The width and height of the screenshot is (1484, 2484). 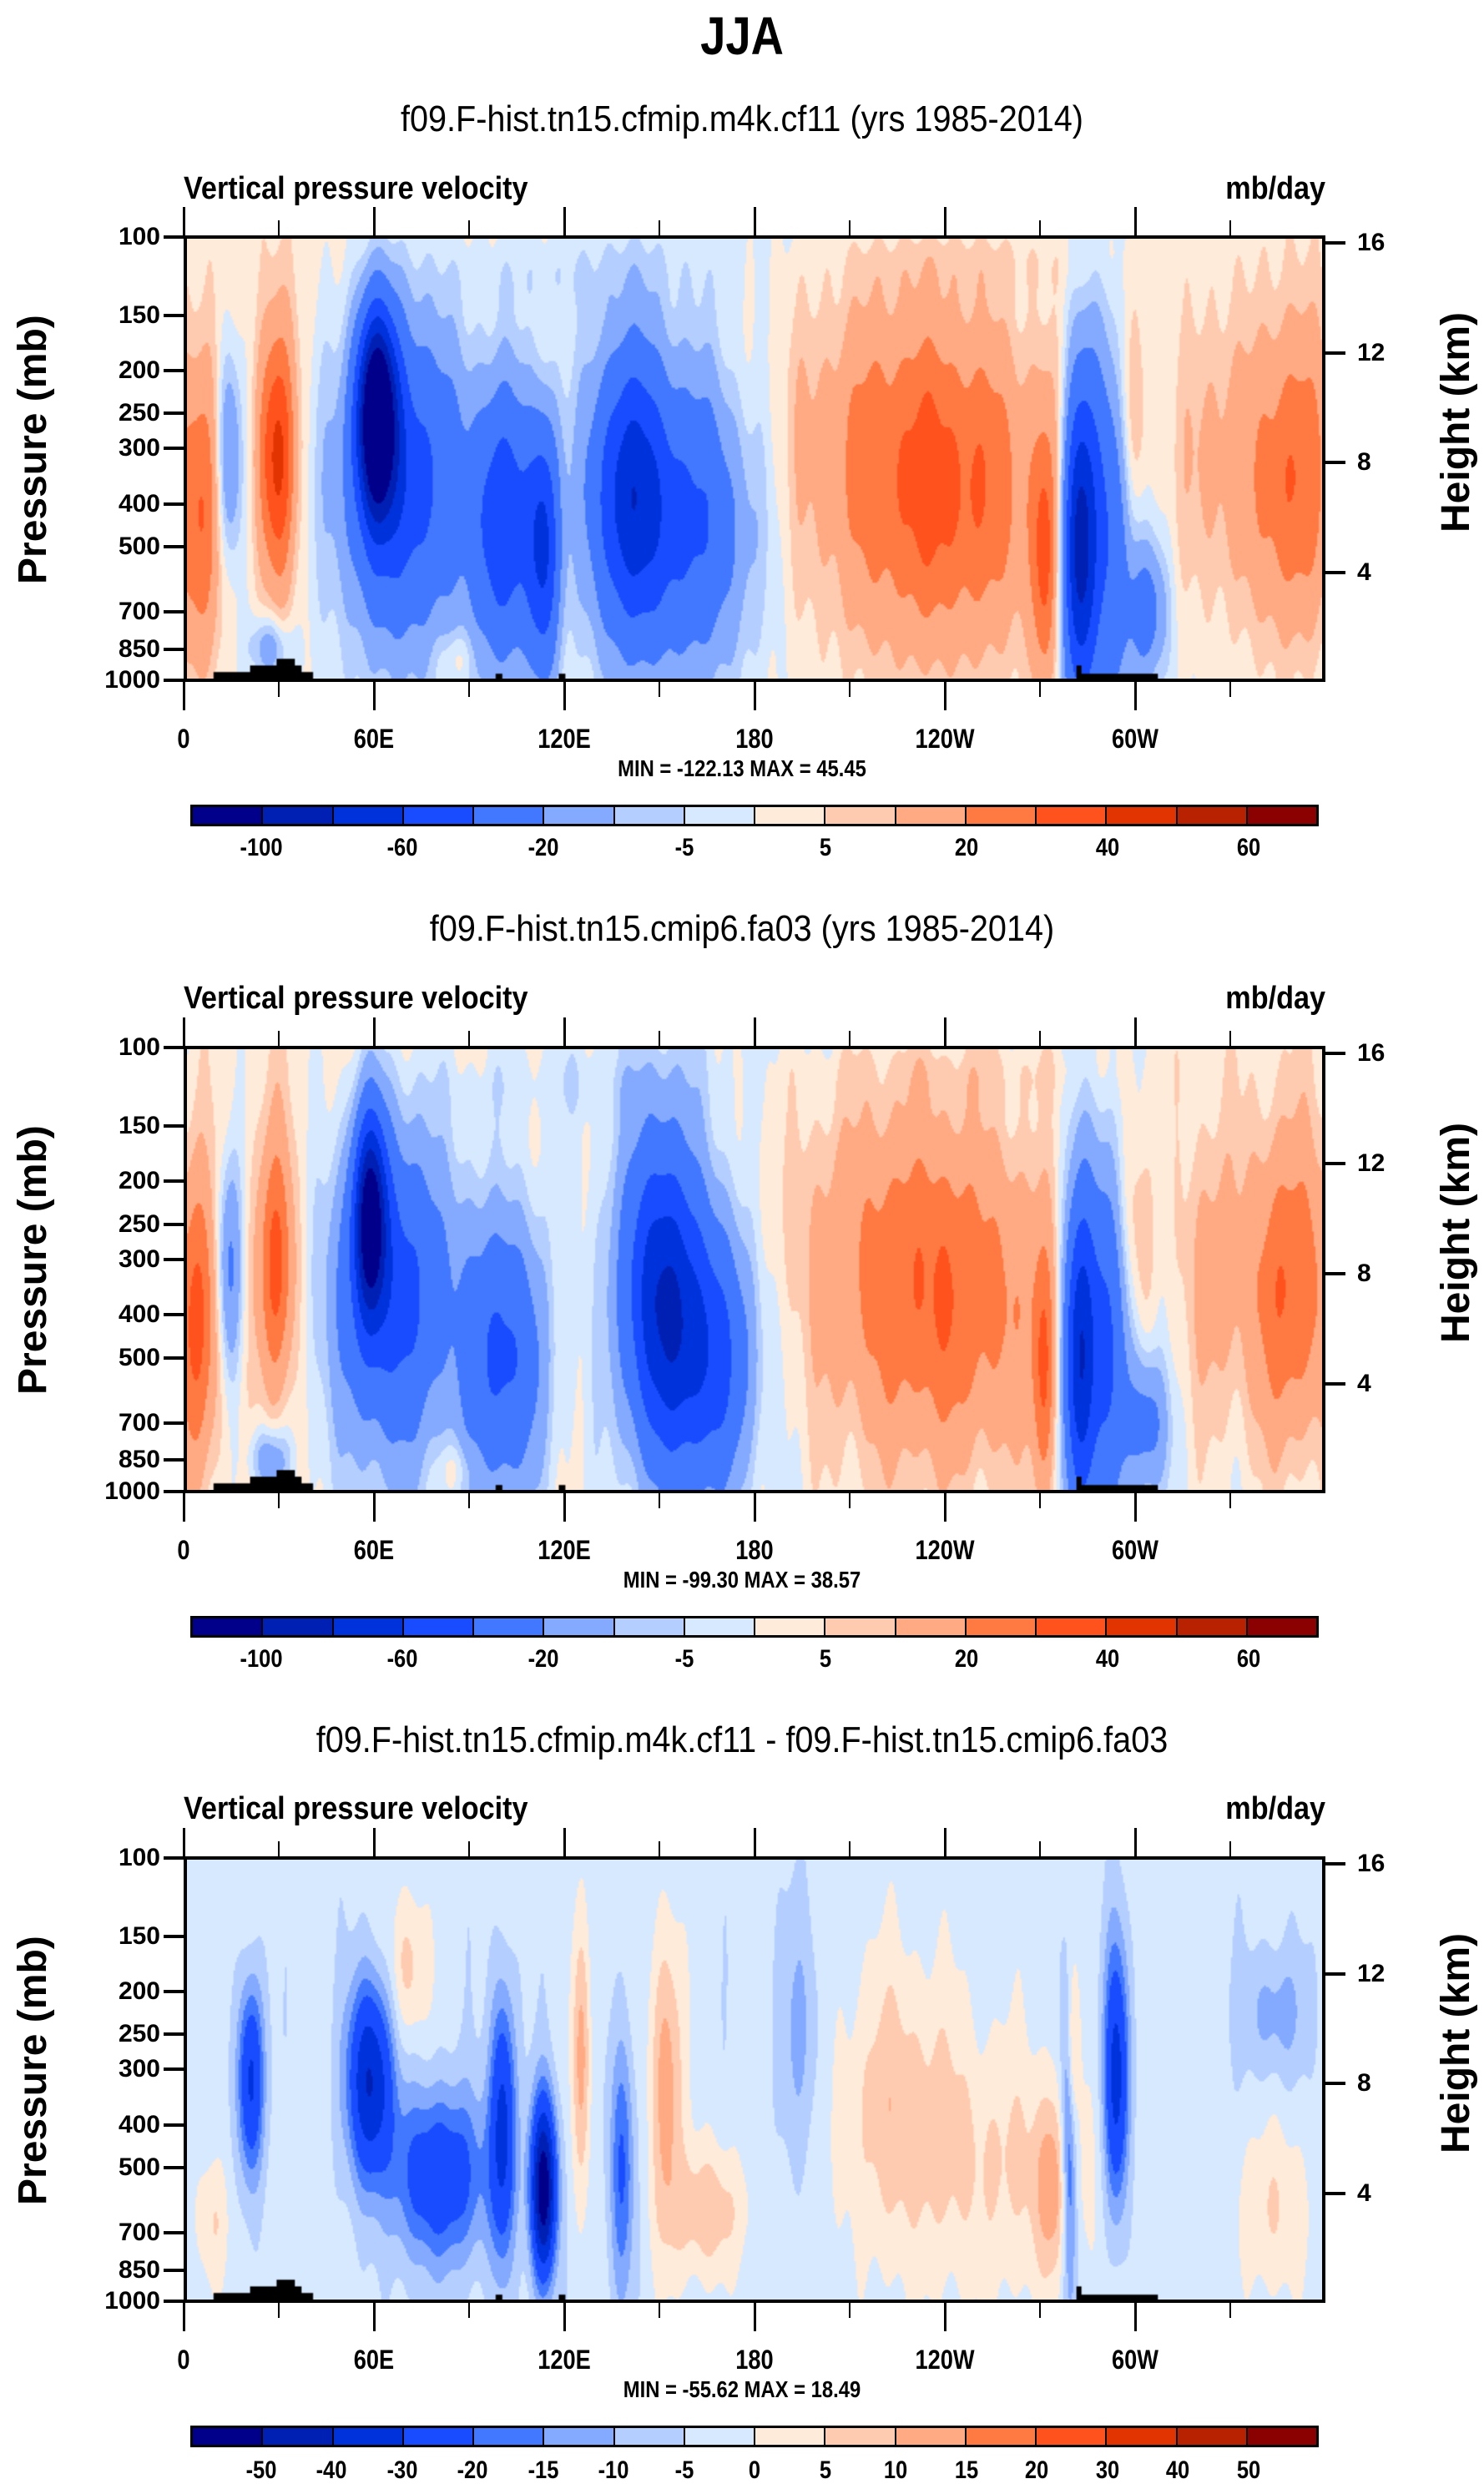 What do you see at coordinates (183, 739) in the screenshot?
I see `x-tick-label: 0` at bounding box center [183, 739].